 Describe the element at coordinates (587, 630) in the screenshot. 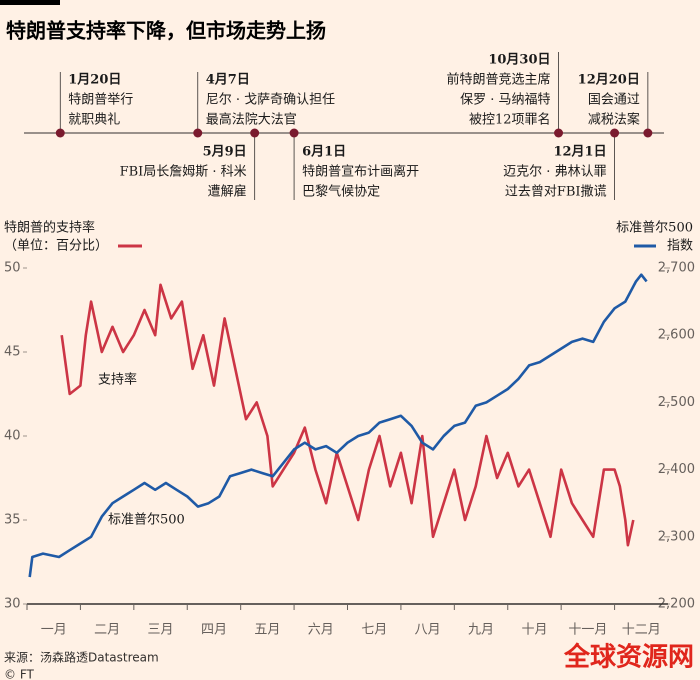

I see `x-tick-label: 十一月` at that location.